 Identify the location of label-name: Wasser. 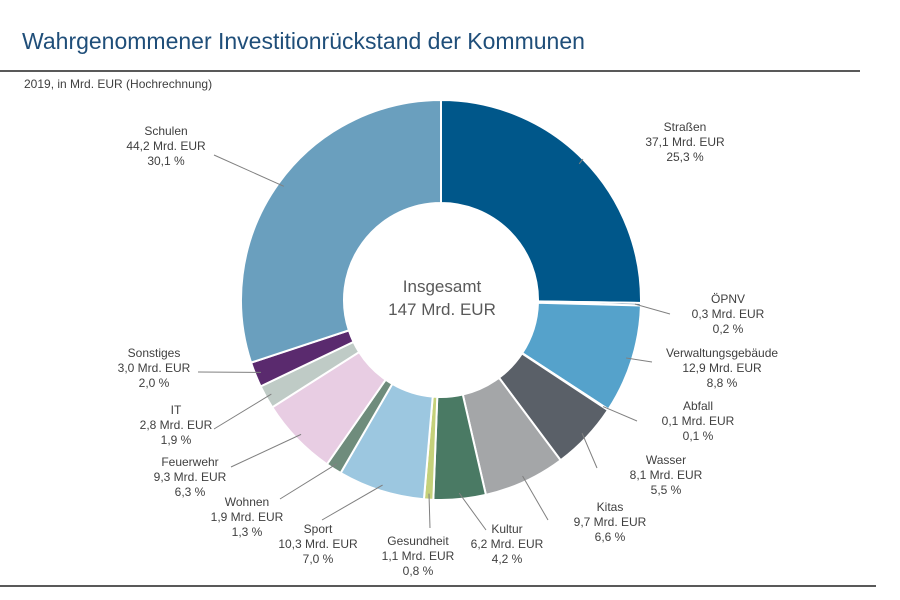
(666, 460).